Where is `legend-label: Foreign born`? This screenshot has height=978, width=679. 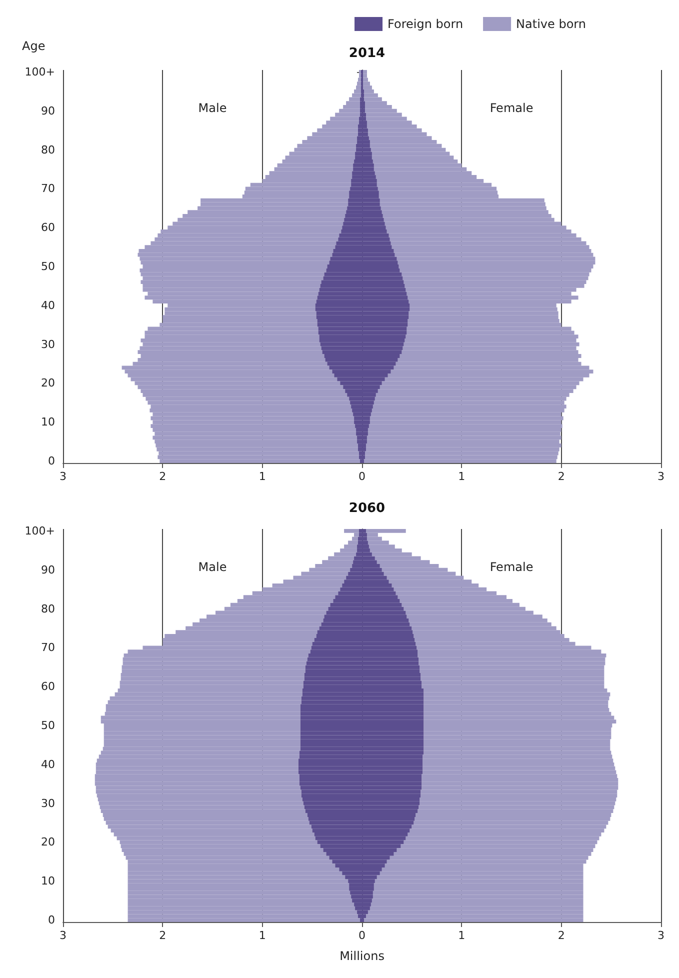
legend-label: Foreign born is located at coordinates (426, 24).